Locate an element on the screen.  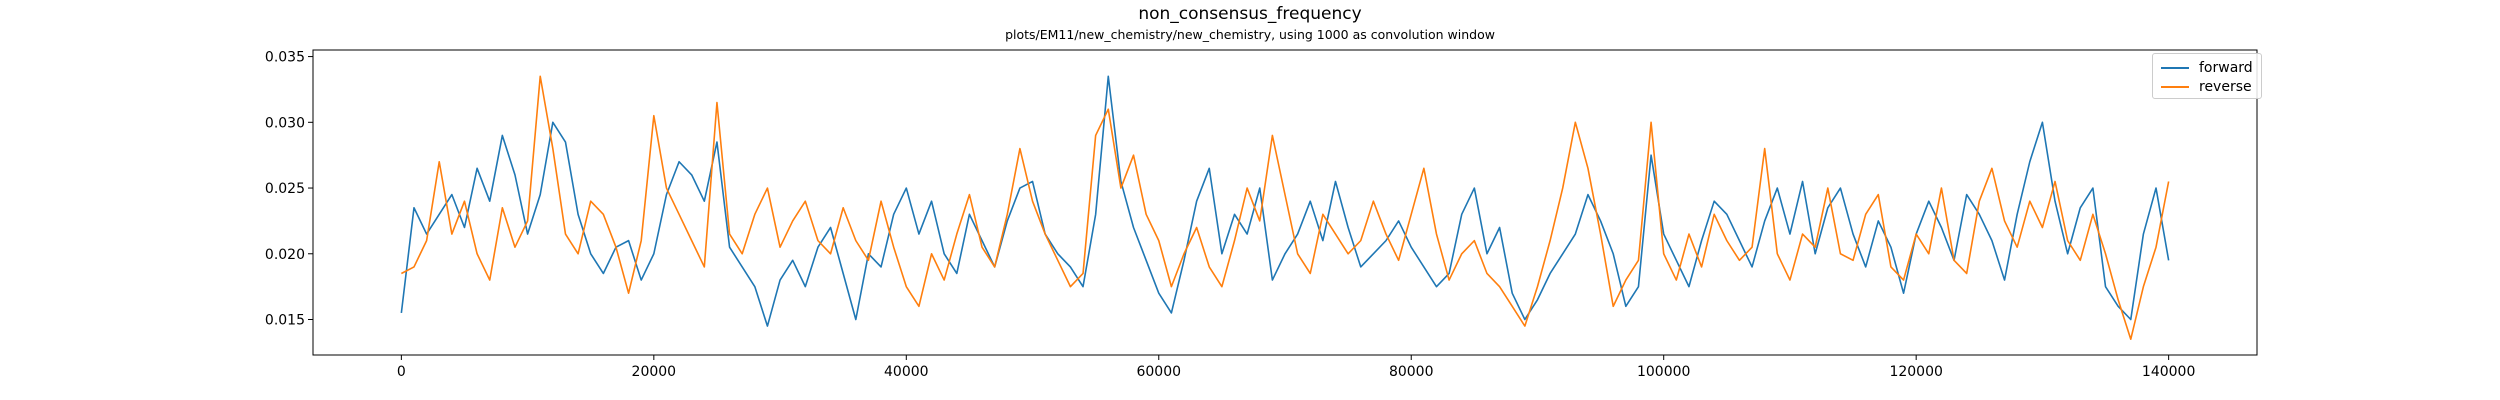
y-tick-label: 0.020 is located at coordinates (285, 255).